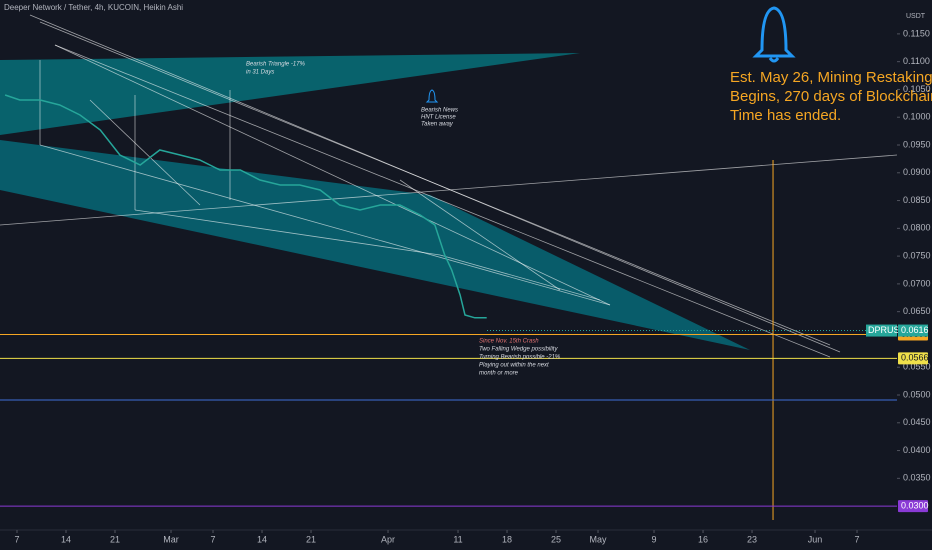 Image resolution: width=932 pixels, height=550 pixels. I want to click on annotation-crash: Turning Bearish possible -21%, so click(520, 358).